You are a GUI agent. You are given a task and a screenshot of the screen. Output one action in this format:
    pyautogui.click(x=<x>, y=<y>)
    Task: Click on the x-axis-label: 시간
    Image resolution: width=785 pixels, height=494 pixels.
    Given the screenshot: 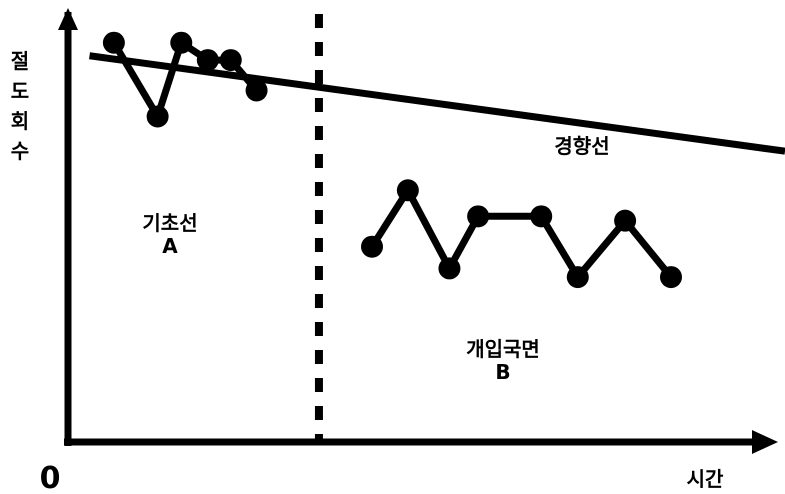 What is the action you would take?
    pyautogui.click(x=705, y=479)
    